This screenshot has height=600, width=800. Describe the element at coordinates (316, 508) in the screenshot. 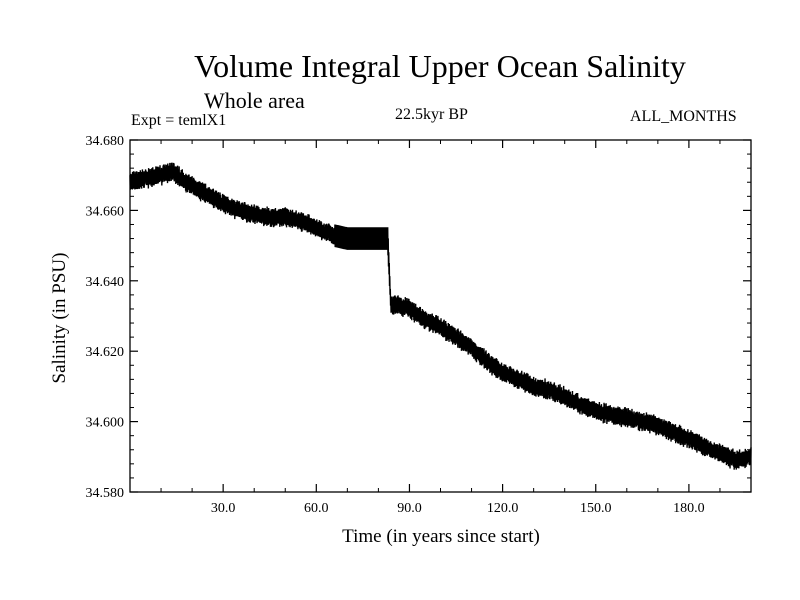

I see `x-tick-label: 60.0` at that location.